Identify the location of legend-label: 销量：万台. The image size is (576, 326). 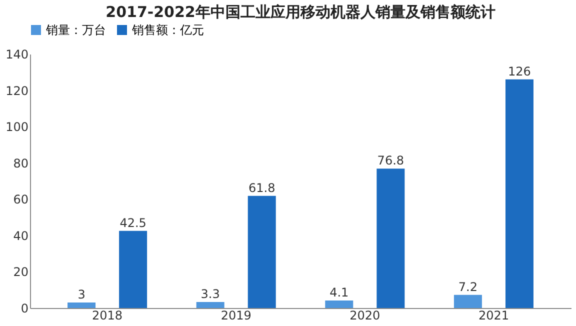
(75, 30).